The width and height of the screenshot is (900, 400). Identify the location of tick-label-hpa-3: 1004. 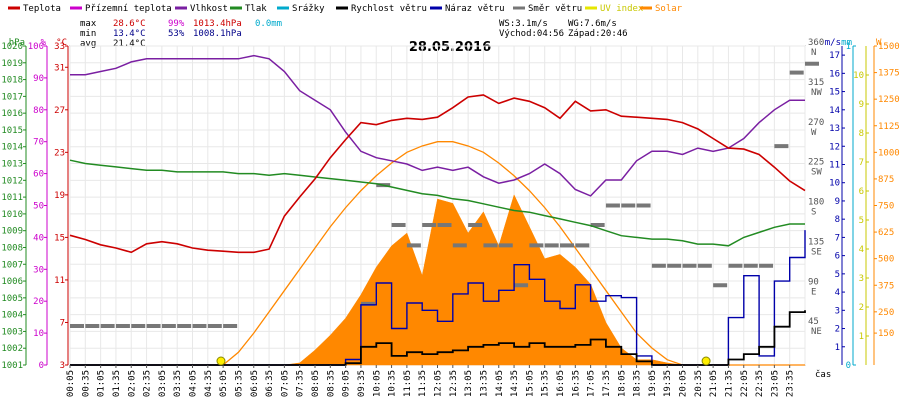
(12, 316).